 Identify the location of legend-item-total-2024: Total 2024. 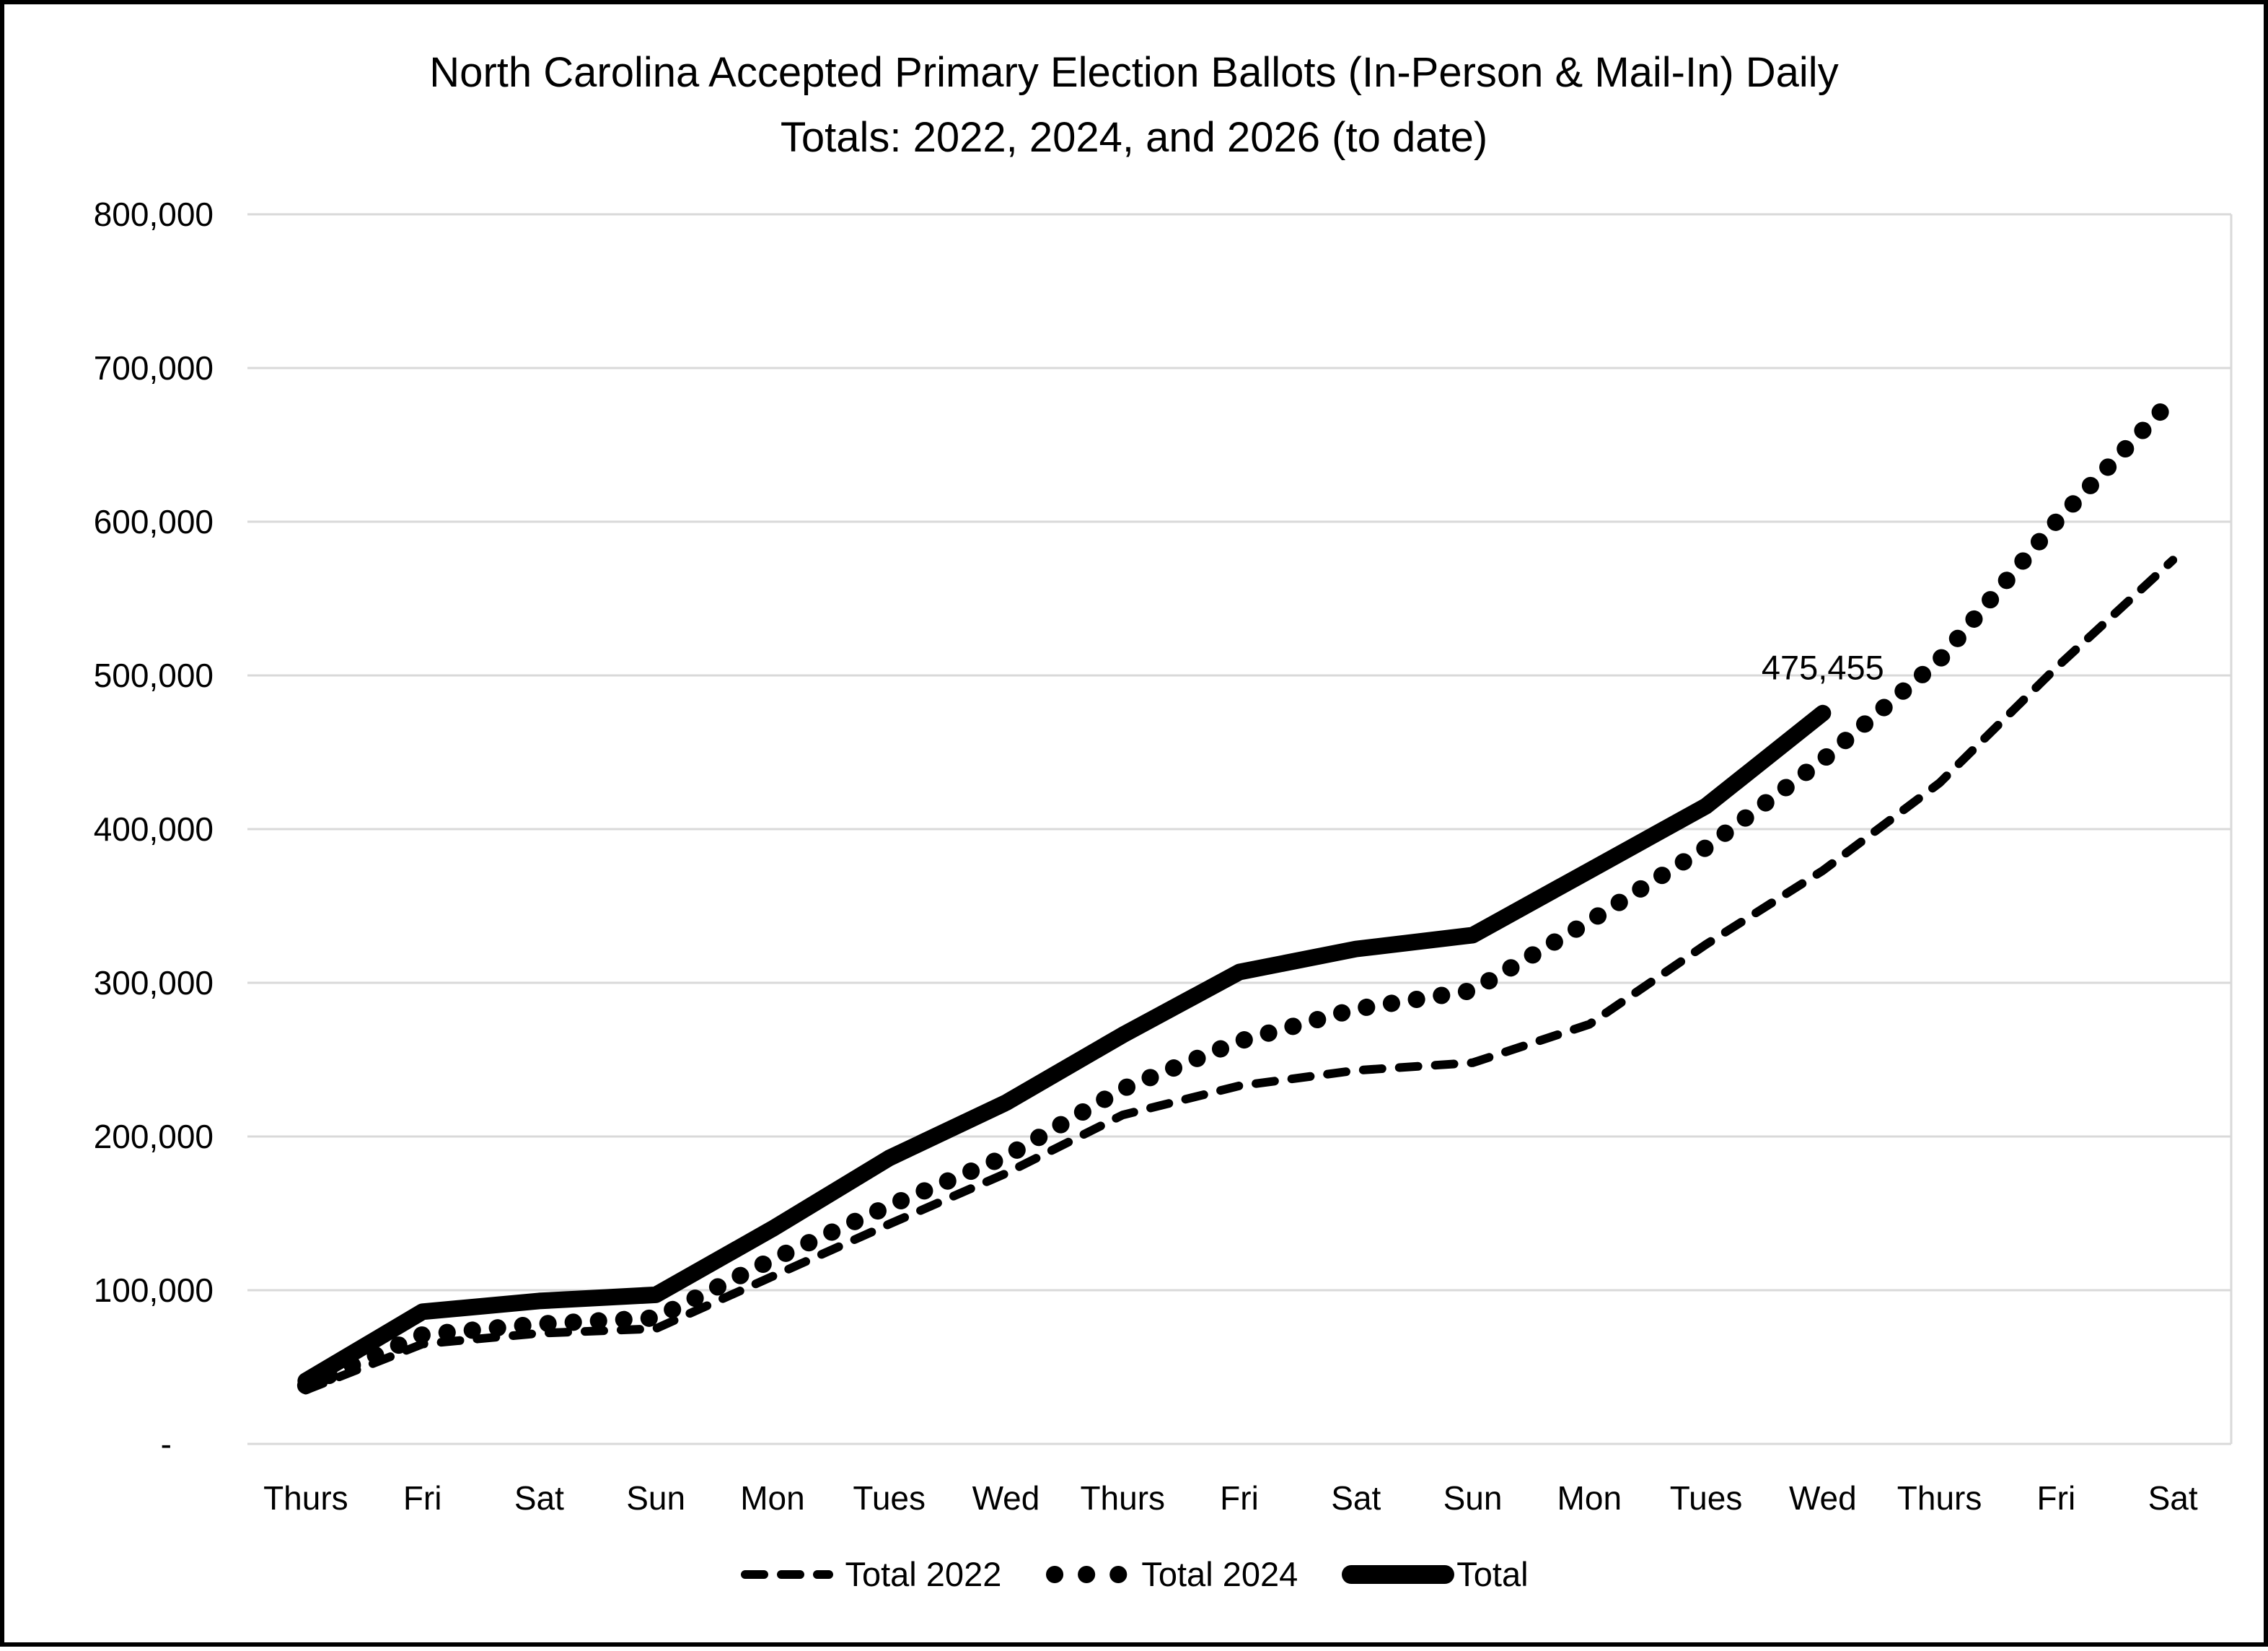
(1171, 1574).